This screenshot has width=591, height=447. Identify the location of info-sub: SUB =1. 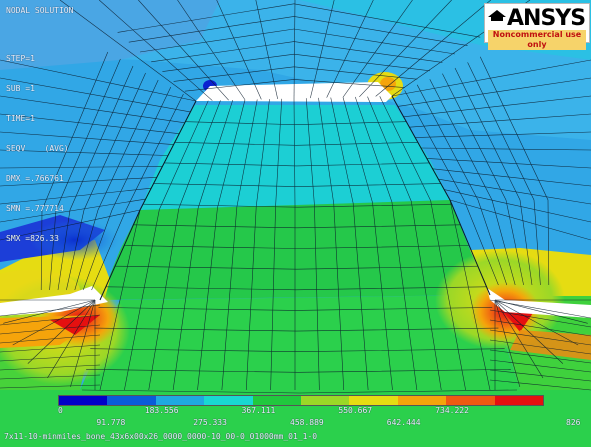
(20, 88).